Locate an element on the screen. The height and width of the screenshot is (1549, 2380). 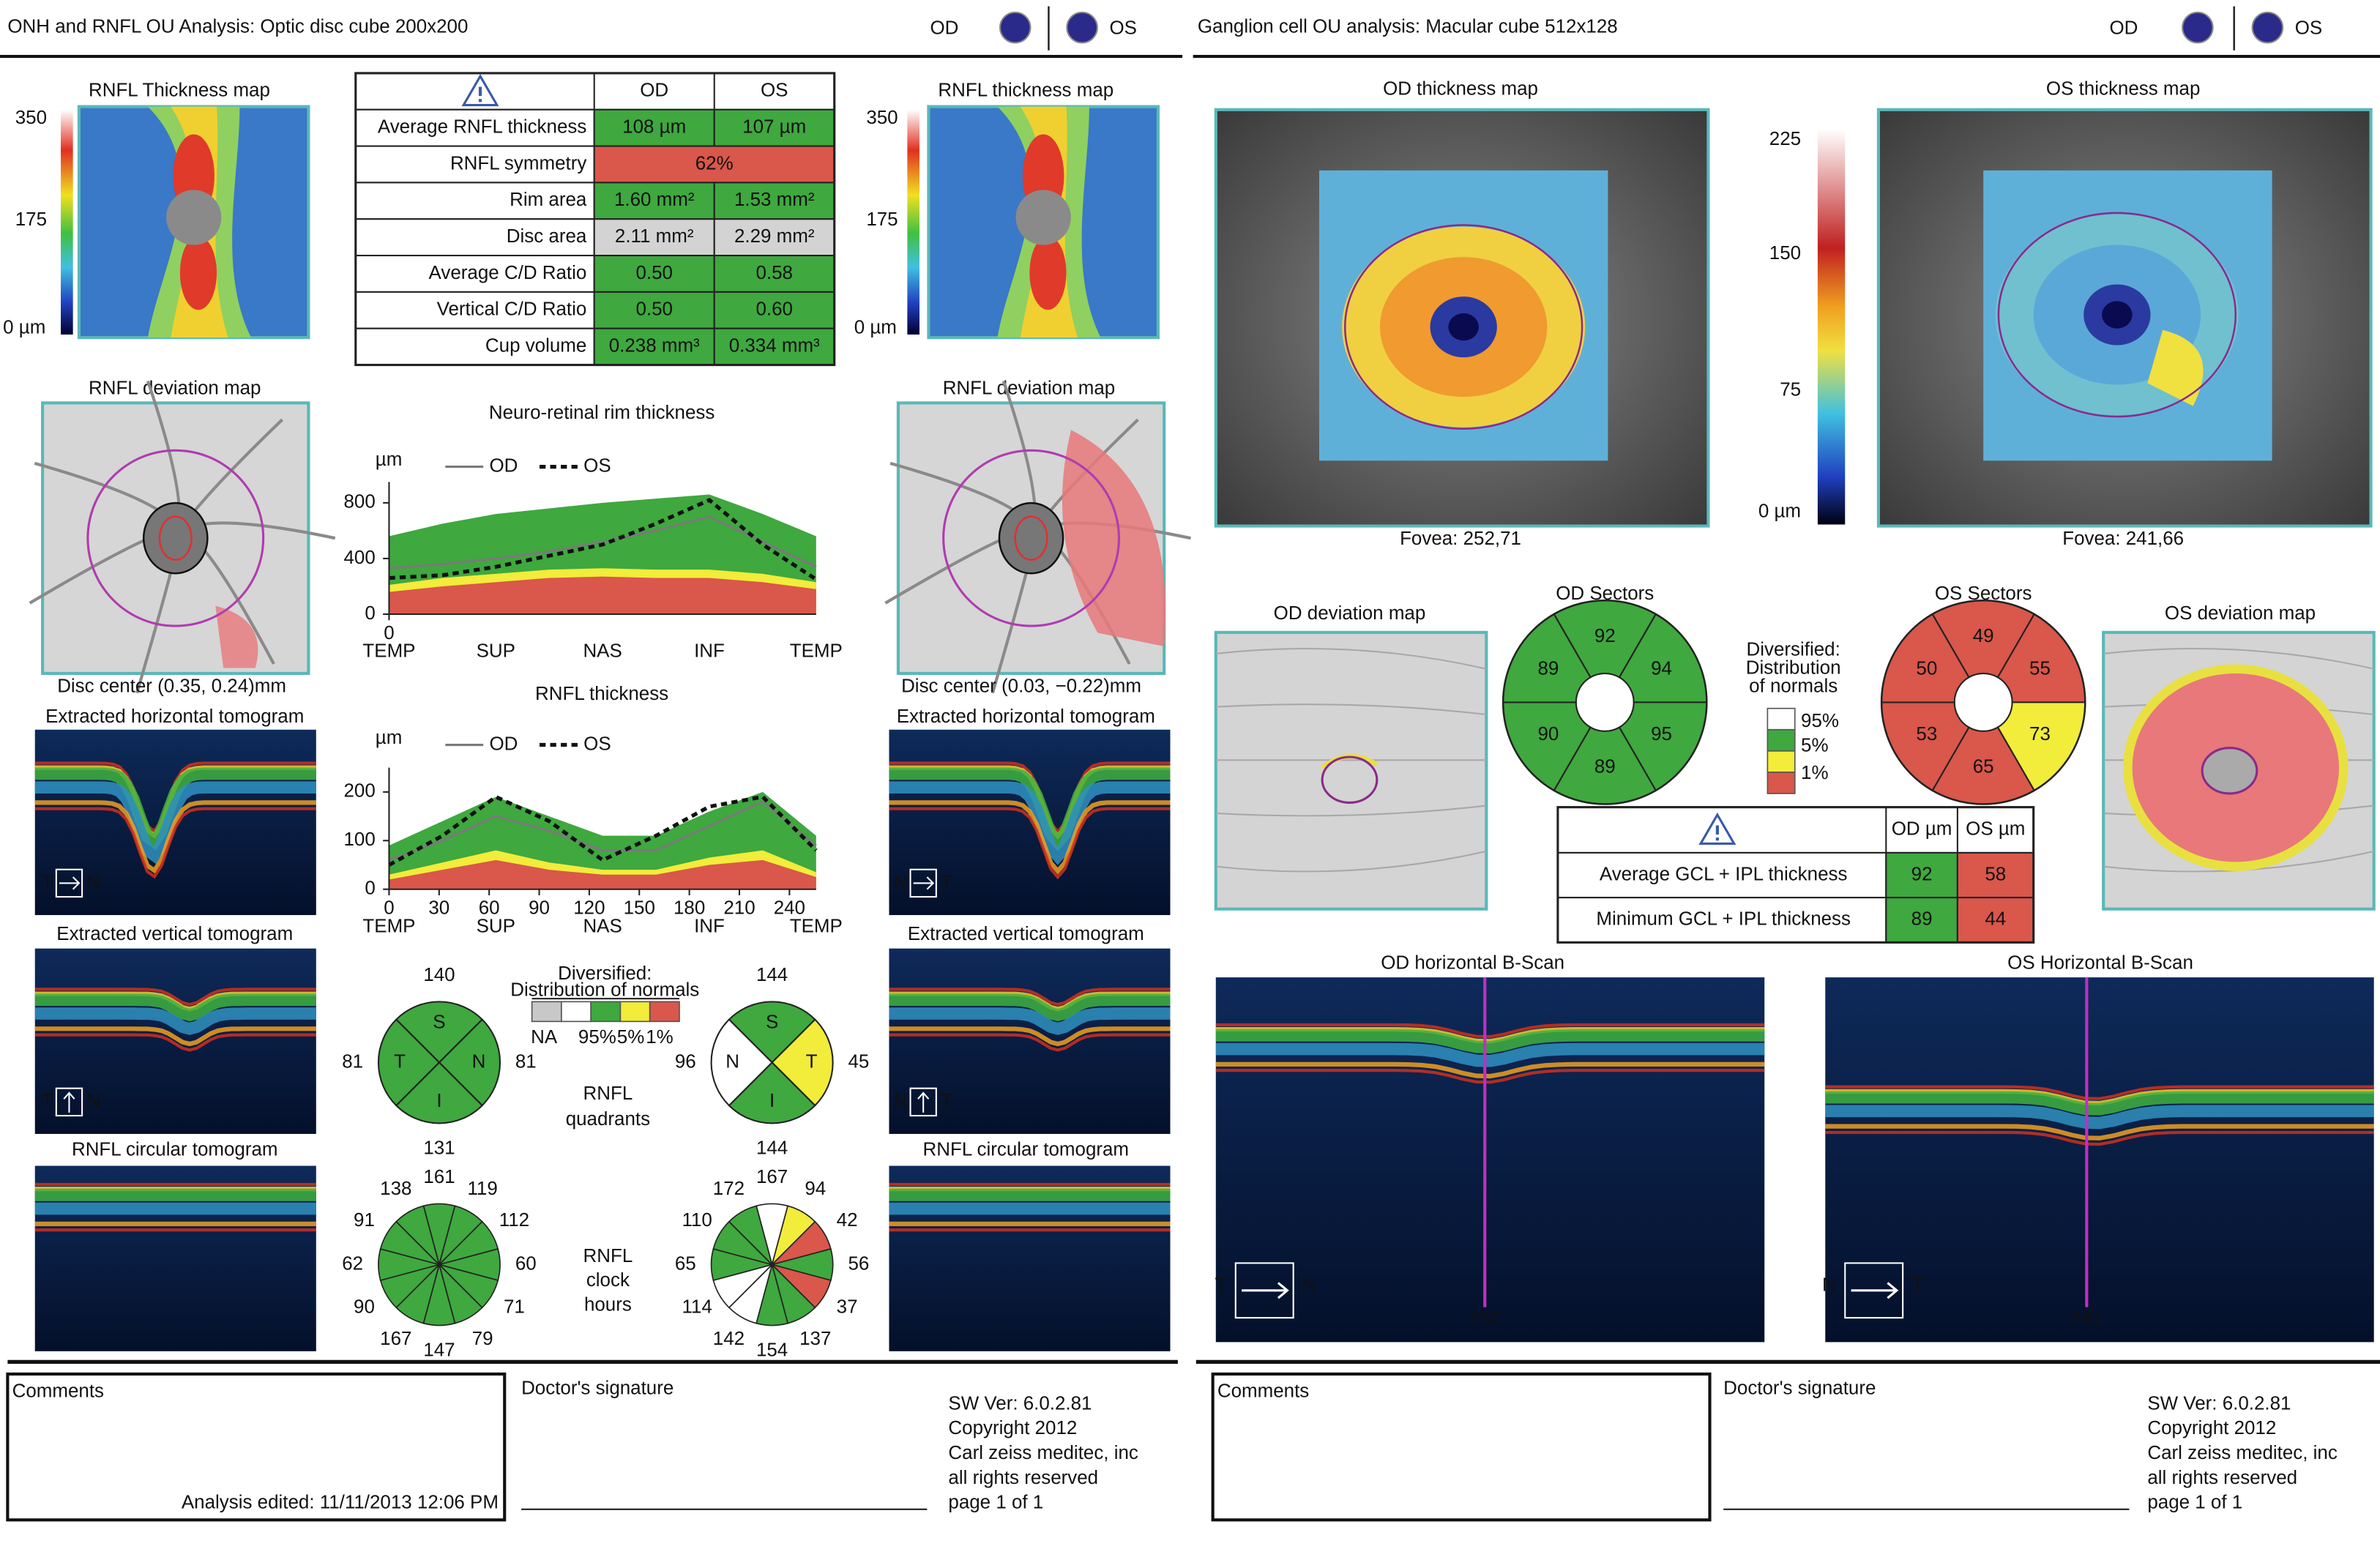
scale-label: 350 is located at coordinates (882, 118).